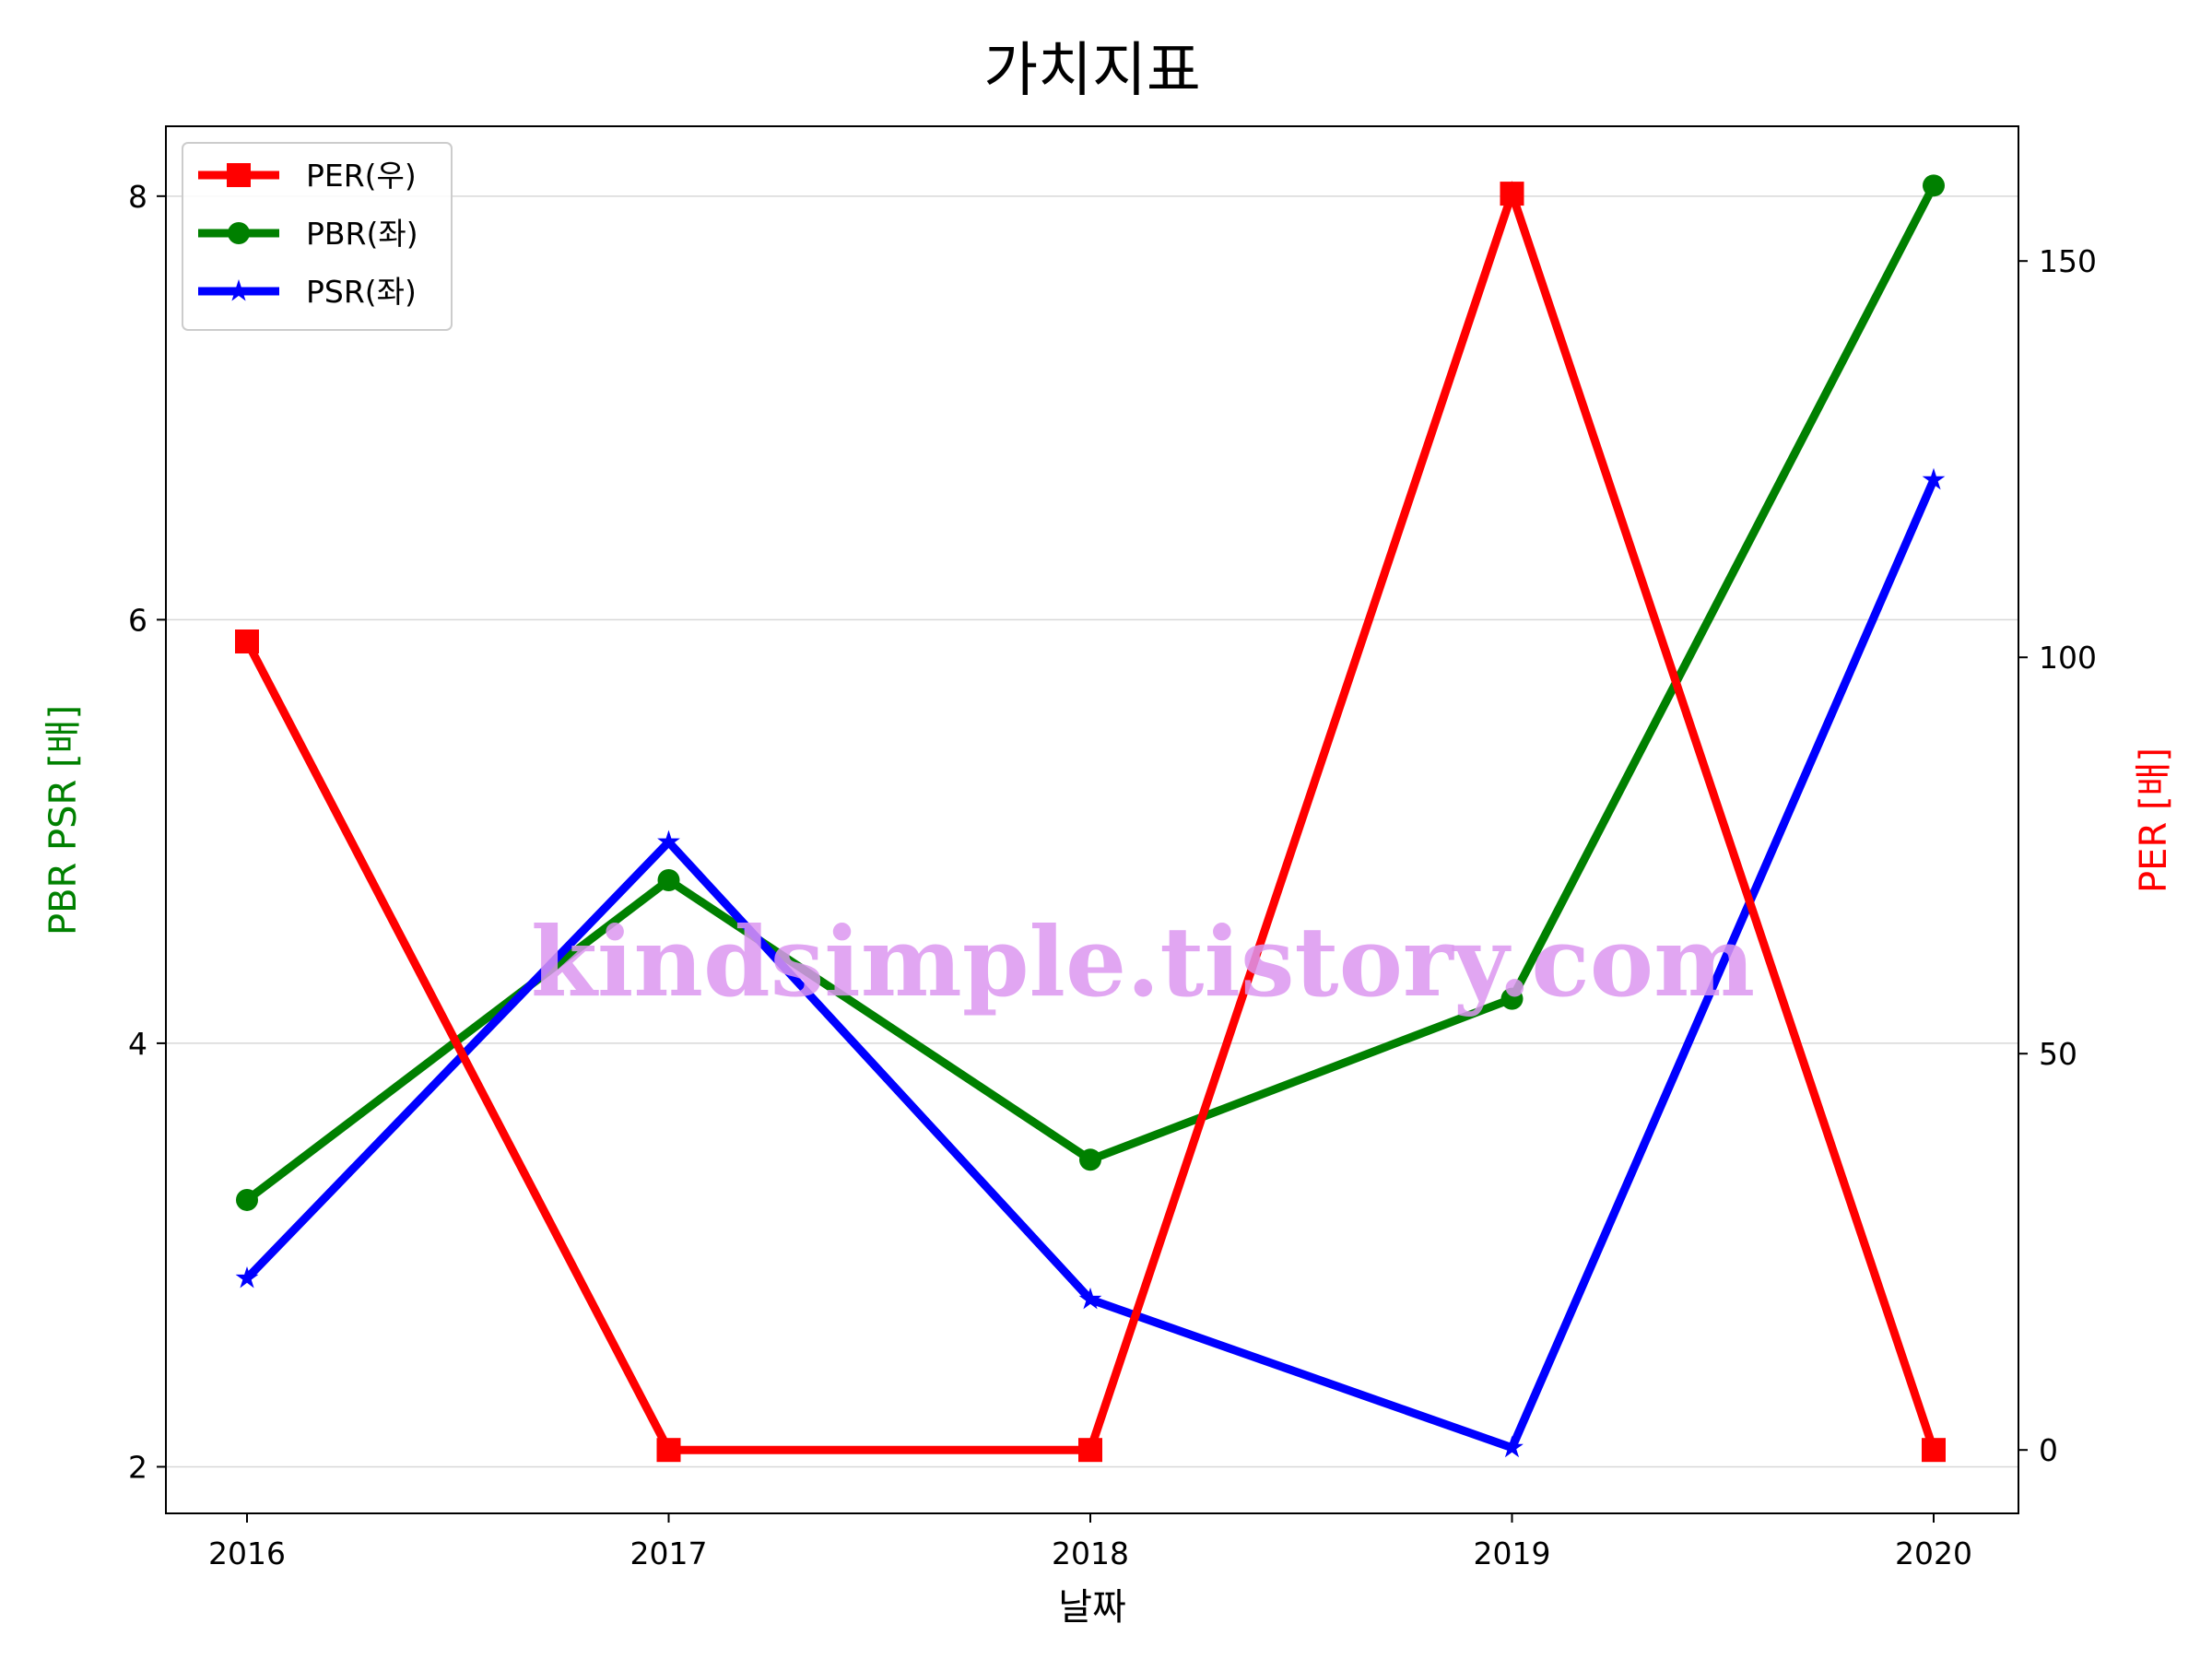 This screenshot has width=2212, height=1659. Describe the element at coordinates (239, 233) in the screenshot. I see `legend-pbr-marker` at that location.